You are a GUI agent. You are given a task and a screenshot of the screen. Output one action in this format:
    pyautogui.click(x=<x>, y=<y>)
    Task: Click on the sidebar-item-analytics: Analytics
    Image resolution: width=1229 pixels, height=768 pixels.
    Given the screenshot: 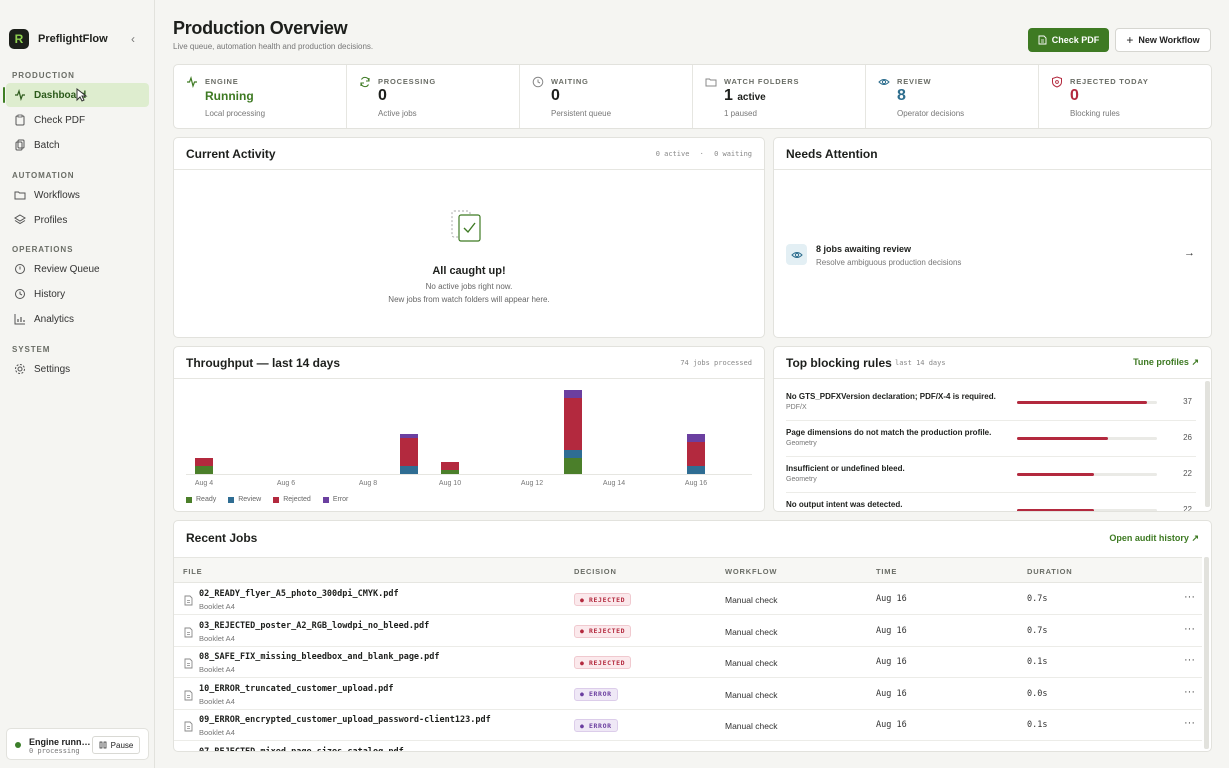 What is the action you would take?
    pyautogui.click(x=77, y=319)
    